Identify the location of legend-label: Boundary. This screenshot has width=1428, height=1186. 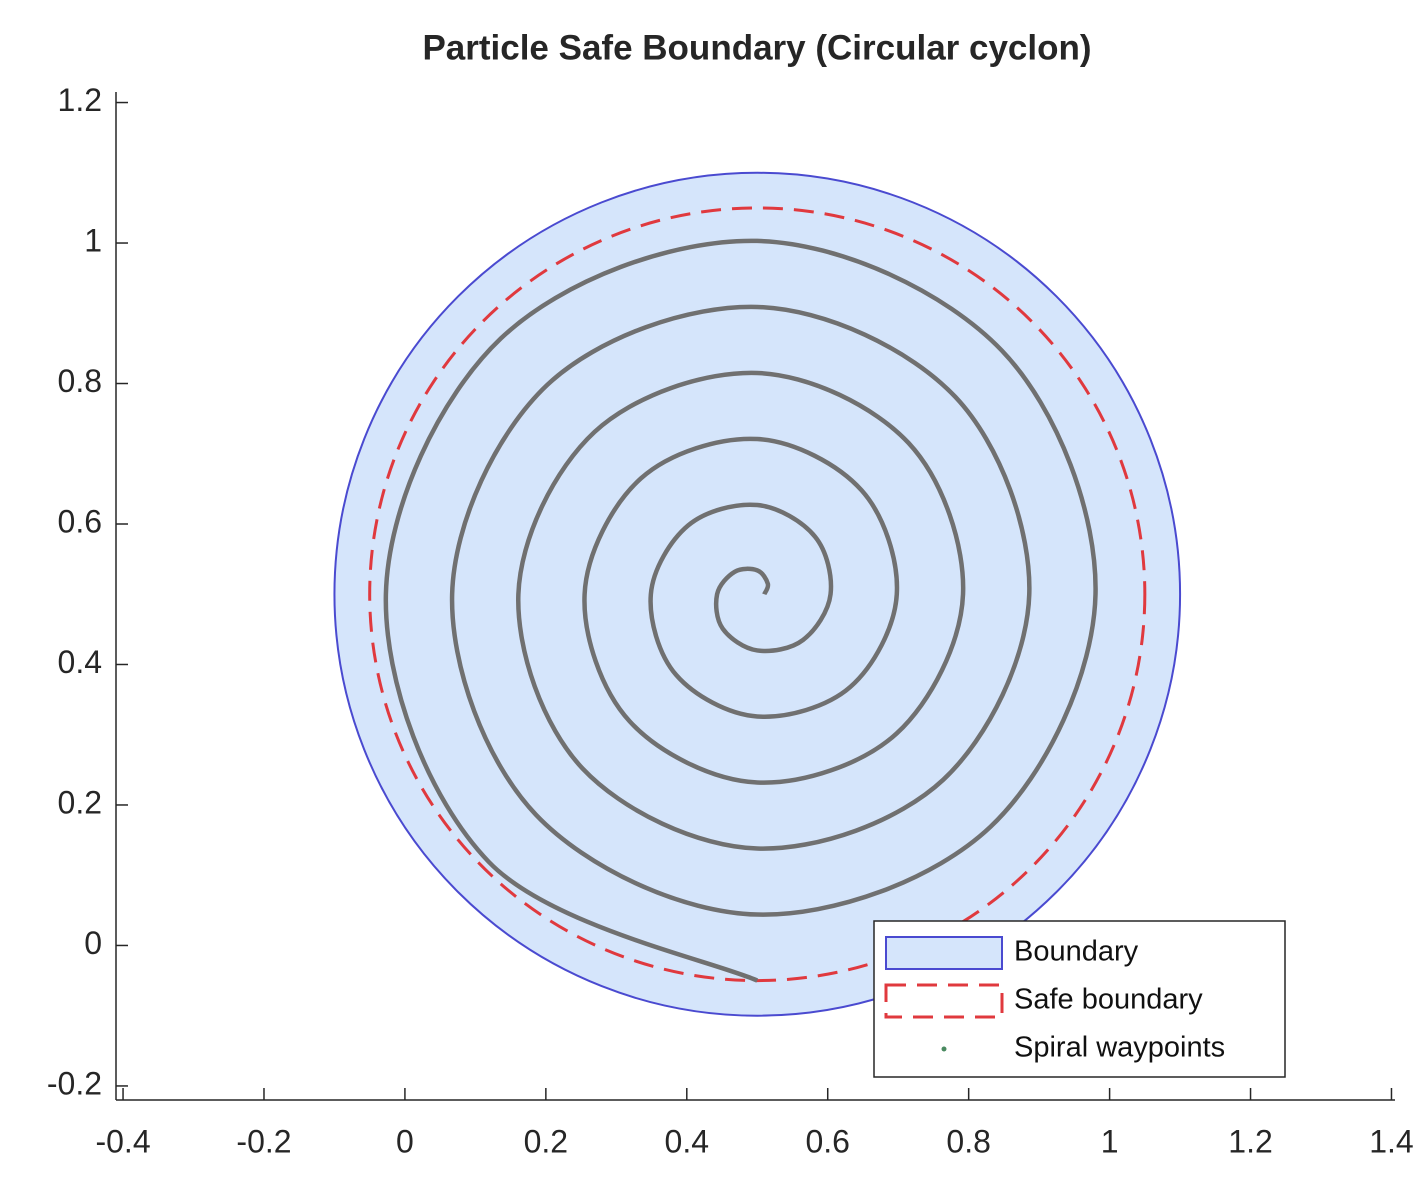
(1076, 952).